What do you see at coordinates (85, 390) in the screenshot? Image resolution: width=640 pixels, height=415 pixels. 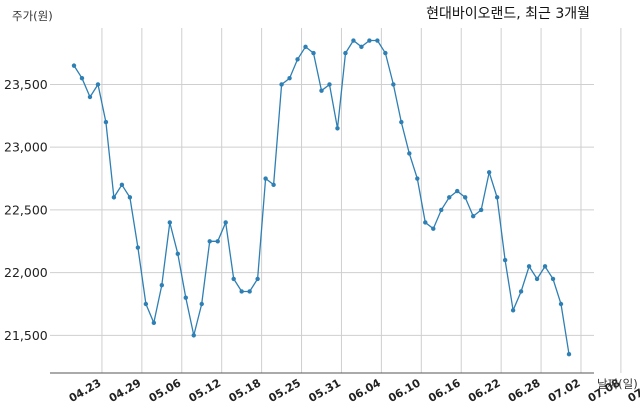 I see `x-tick-label: 04.23` at bounding box center [85, 390].